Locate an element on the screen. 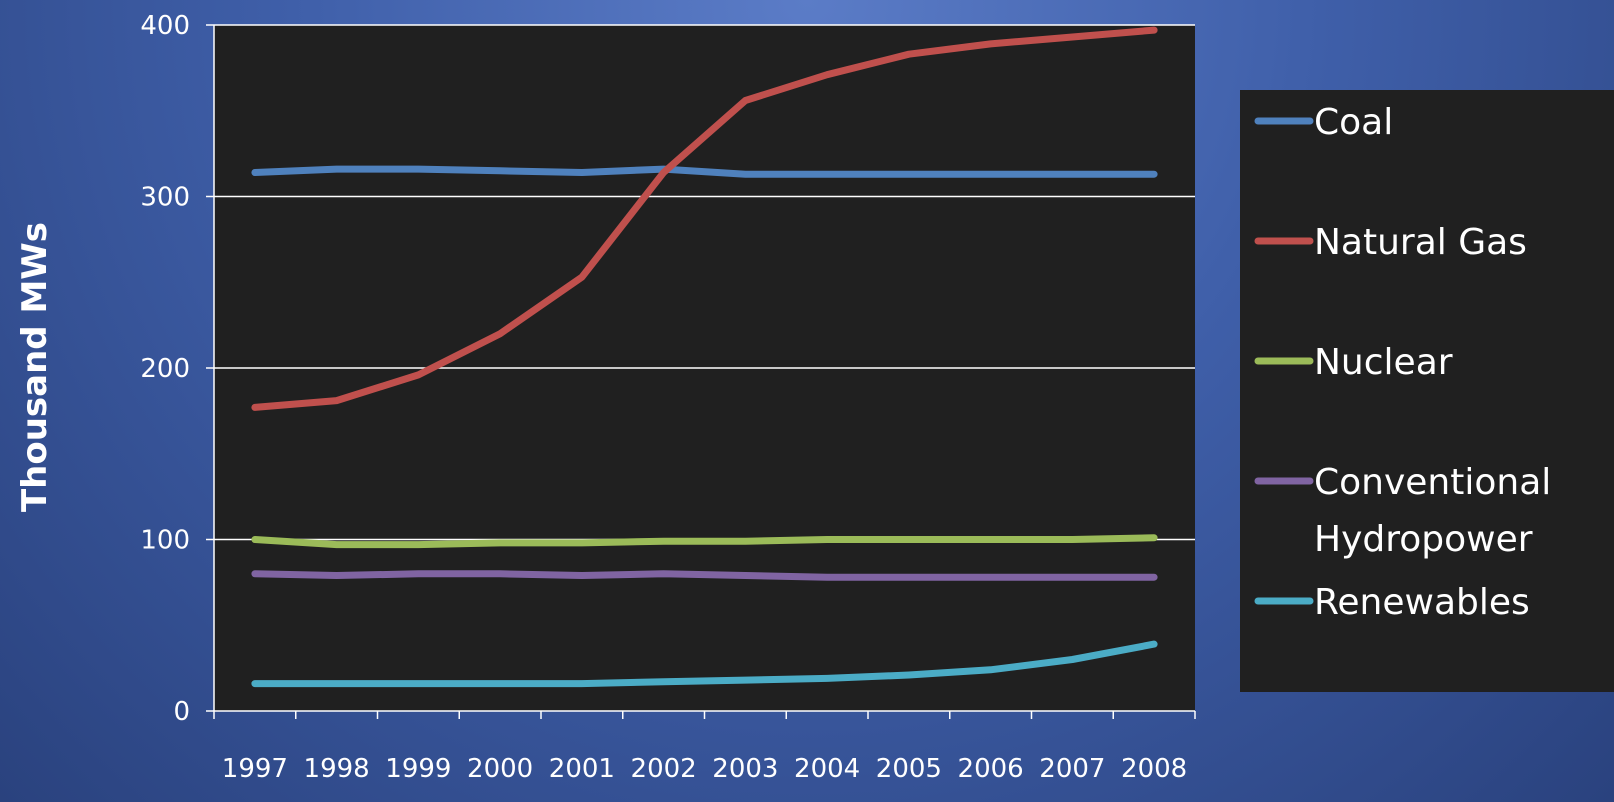 This screenshot has height=802, width=1614. series-line-coal is located at coordinates (704, 171).